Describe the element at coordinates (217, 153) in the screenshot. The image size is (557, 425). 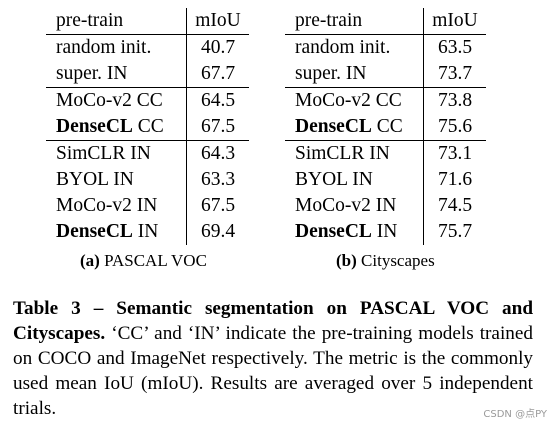
I see `miou-cell: 64.3` at that location.